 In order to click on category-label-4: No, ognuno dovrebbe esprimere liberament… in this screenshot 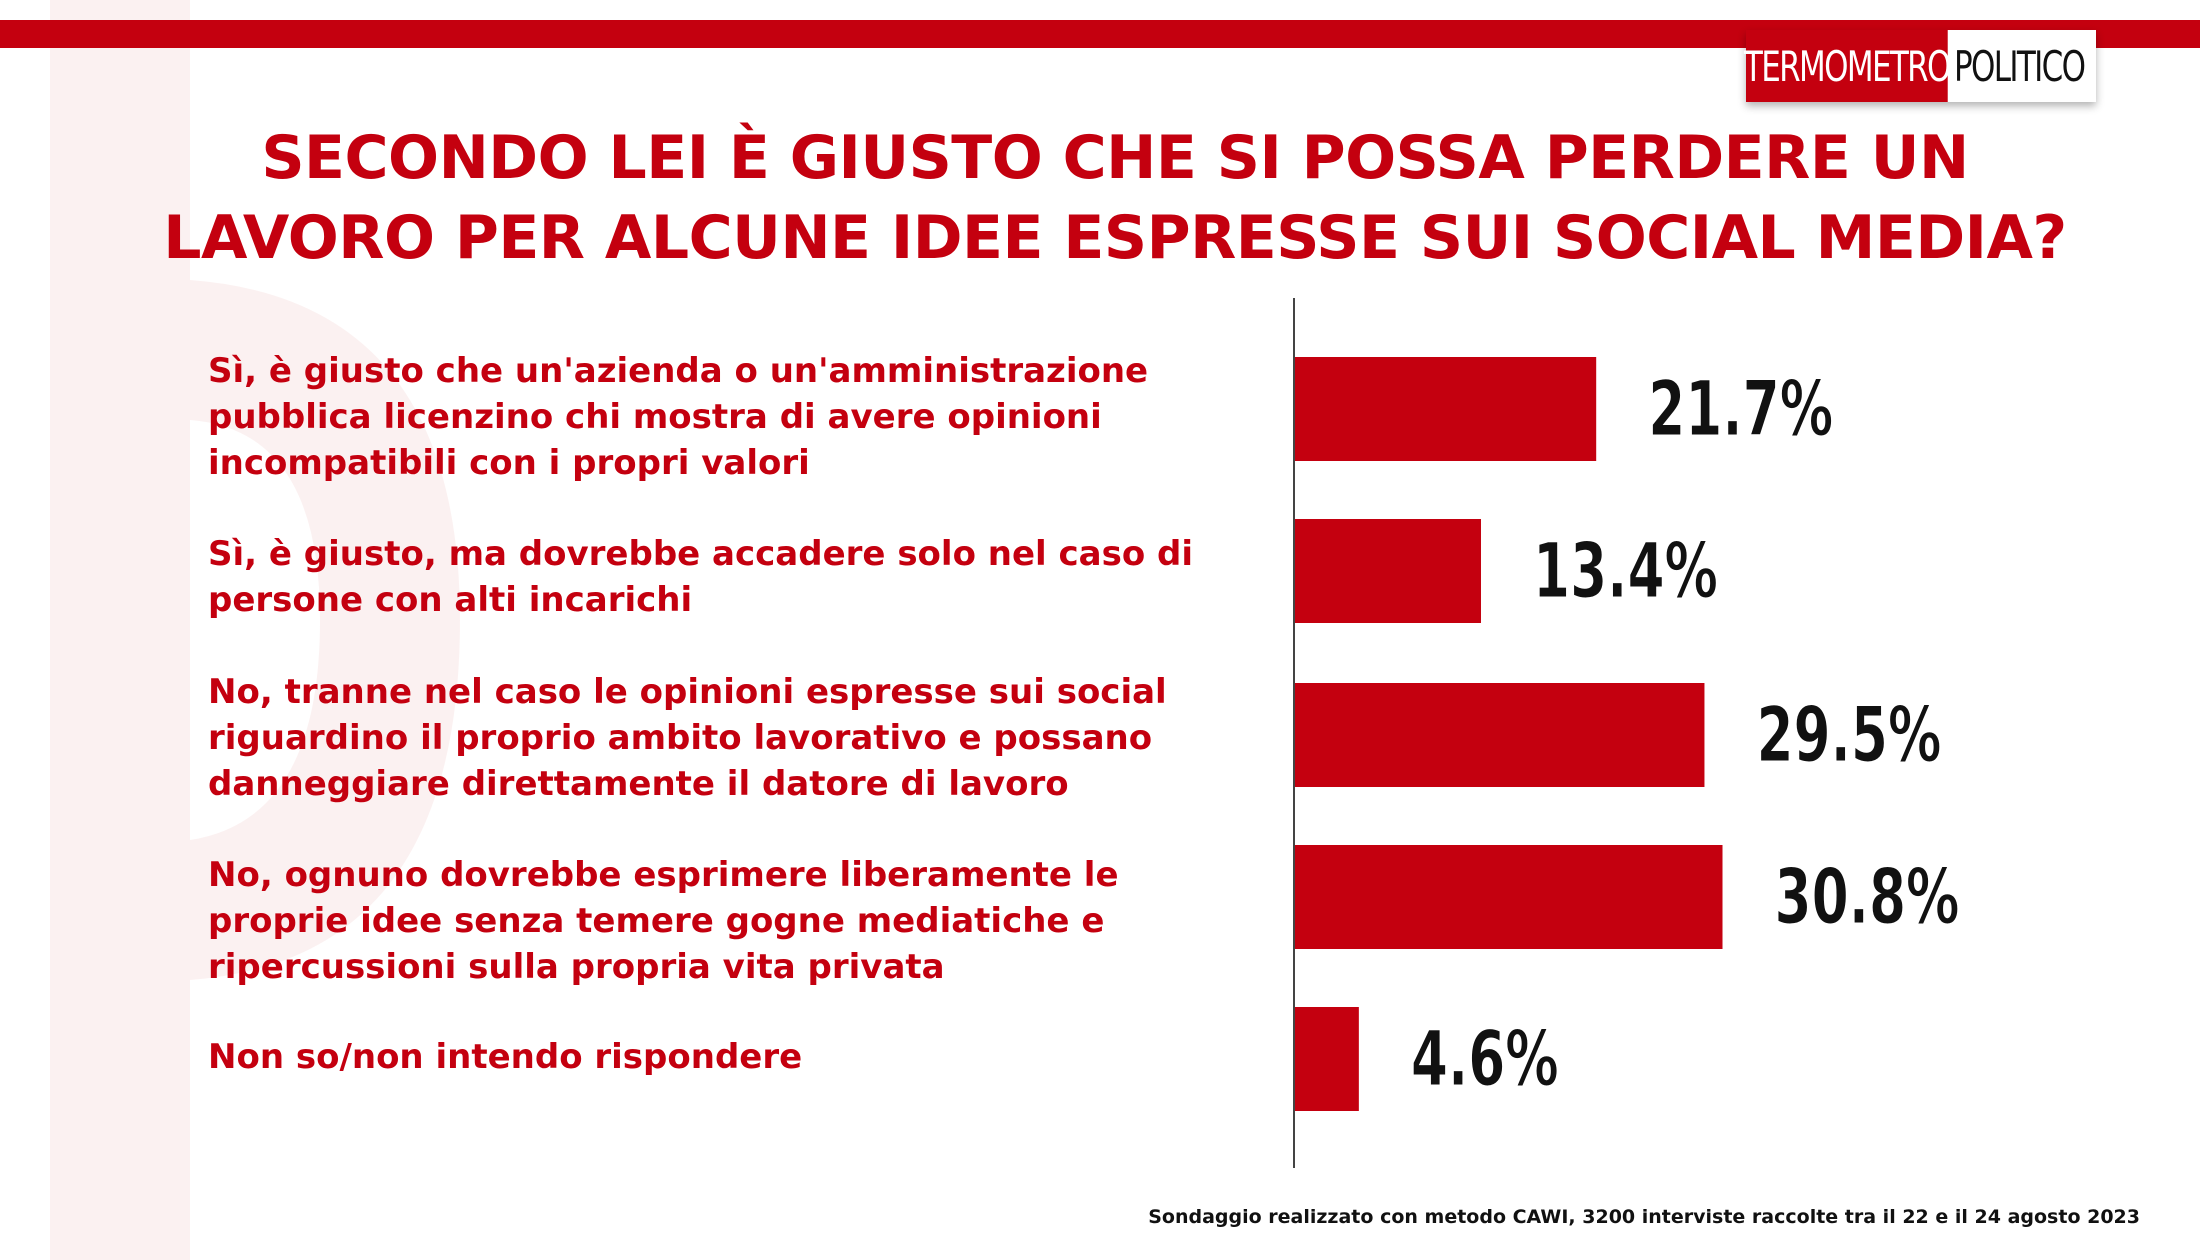, I will do `click(728, 921)`.